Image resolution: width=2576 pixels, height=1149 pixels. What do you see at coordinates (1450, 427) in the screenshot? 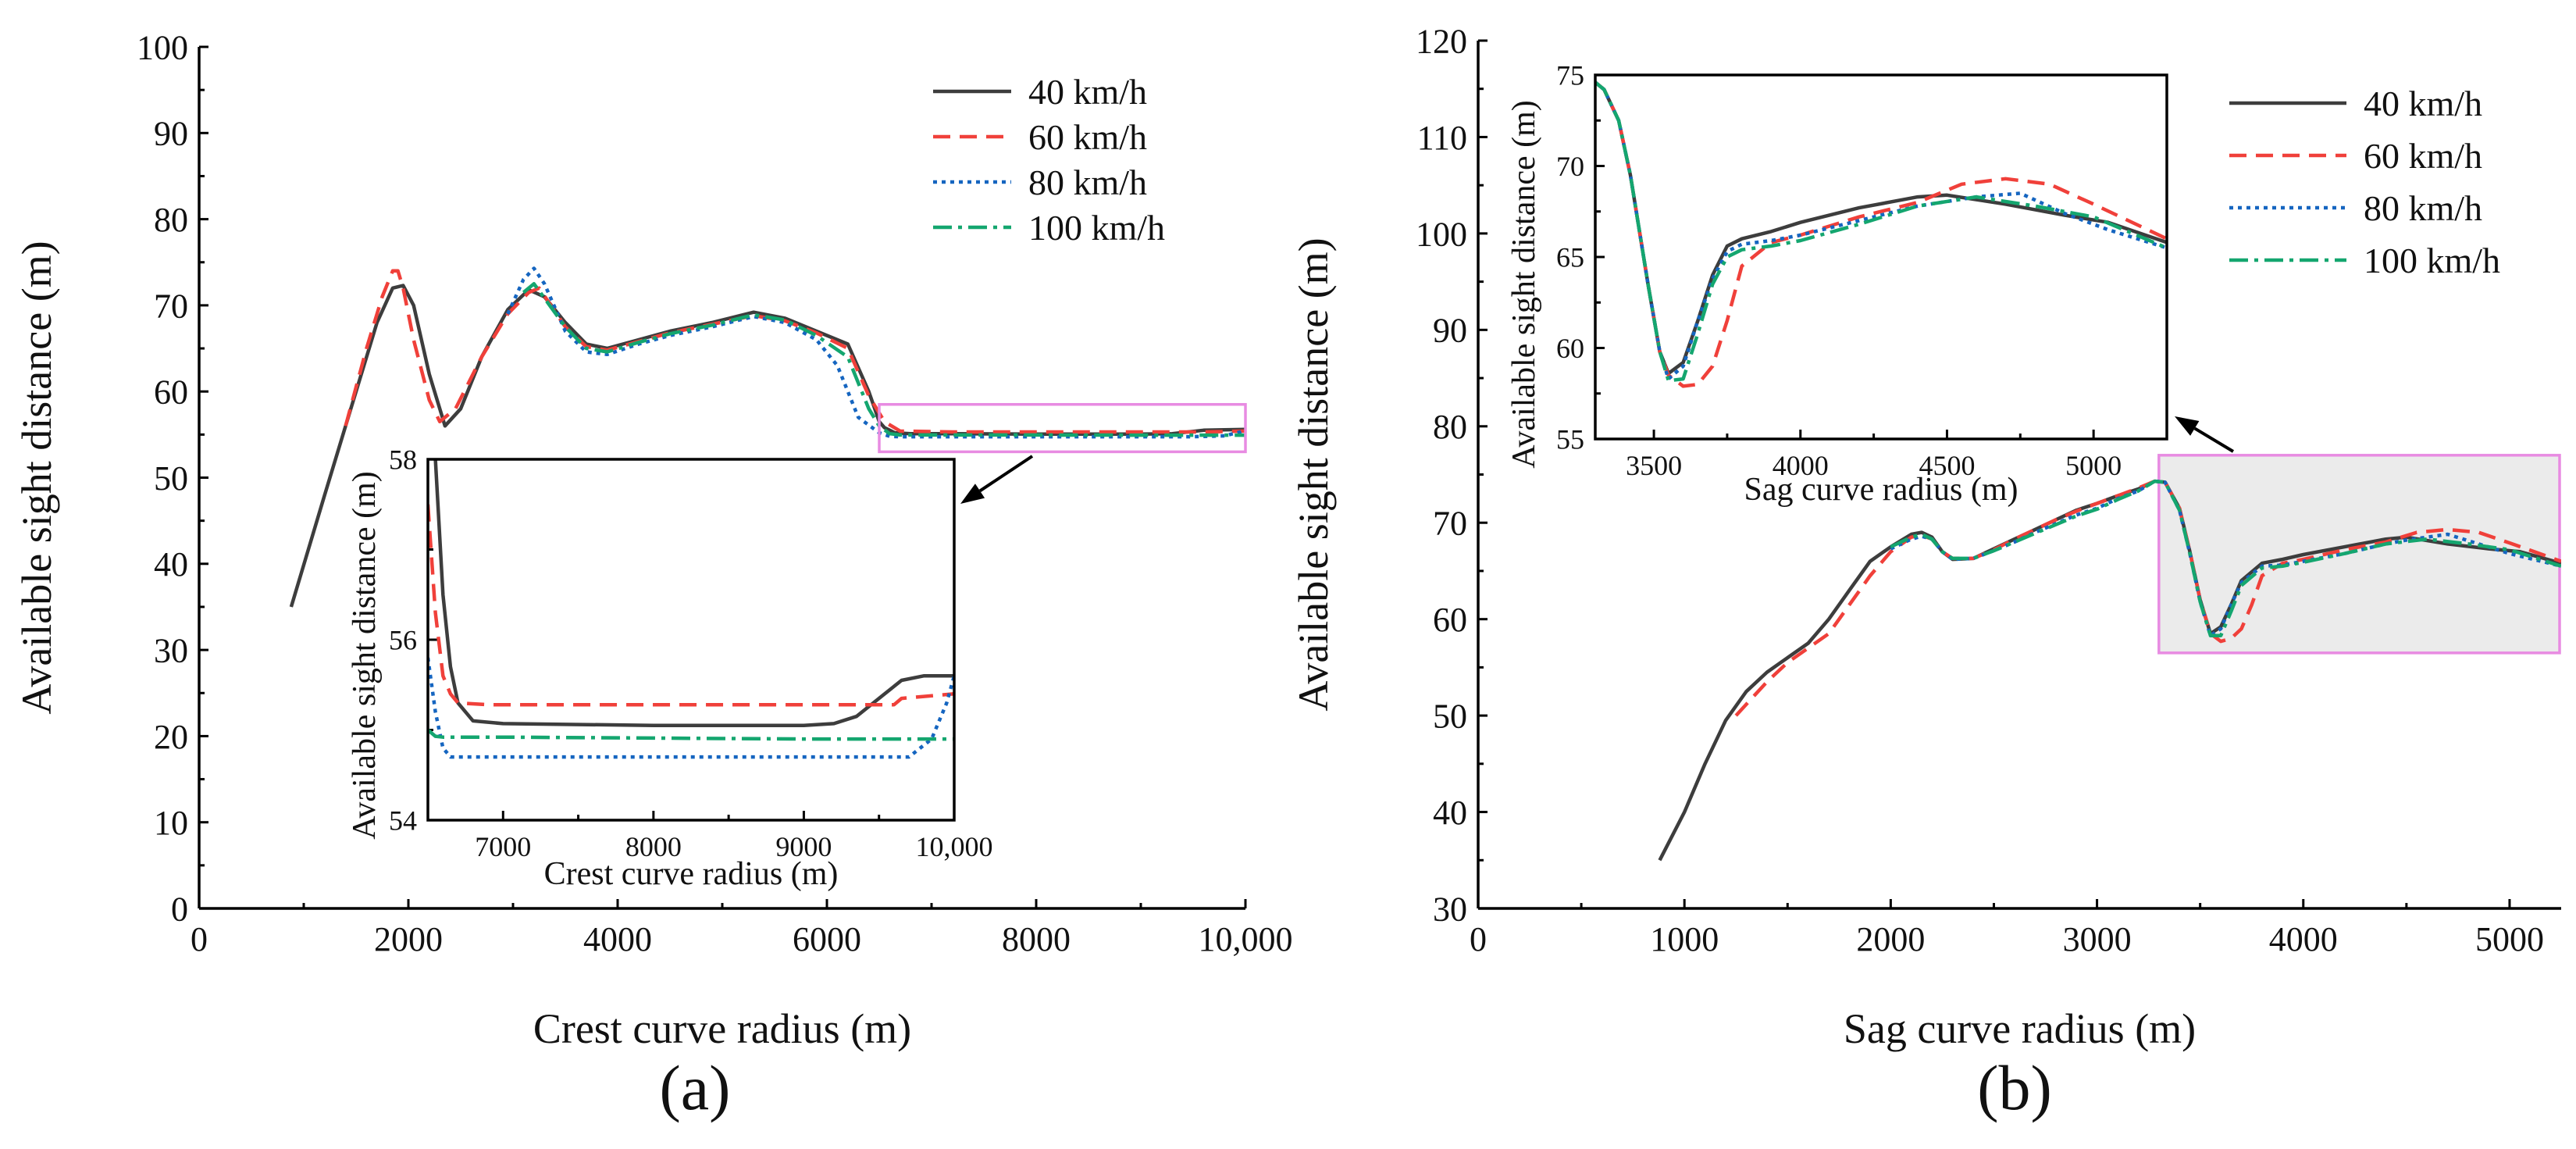
I see `b-main-y-tick-label: 80` at bounding box center [1450, 427].